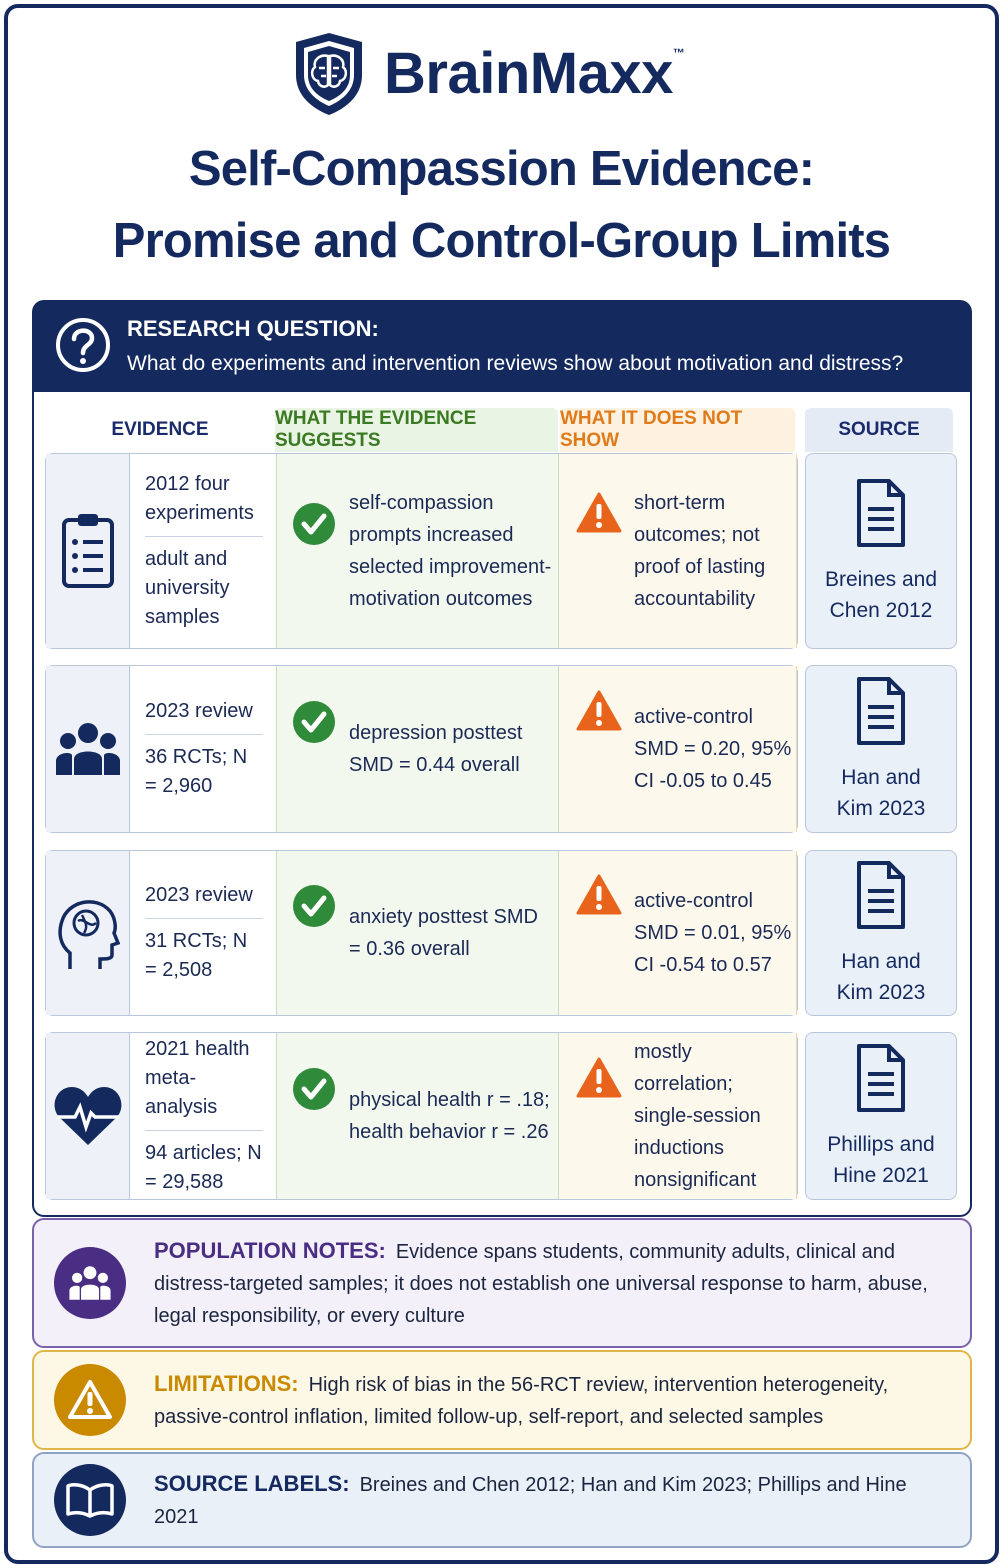  Describe the element at coordinates (196, 955) in the screenshot. I see `evidence-sample: 31 RCTs; N = 2,508` at that location.